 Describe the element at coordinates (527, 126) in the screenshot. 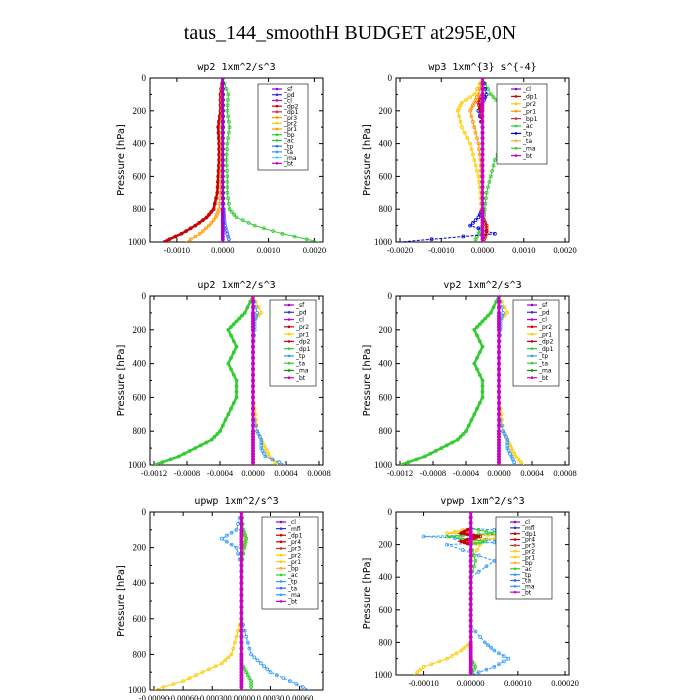

I see `legend-label: _ac` at that location.